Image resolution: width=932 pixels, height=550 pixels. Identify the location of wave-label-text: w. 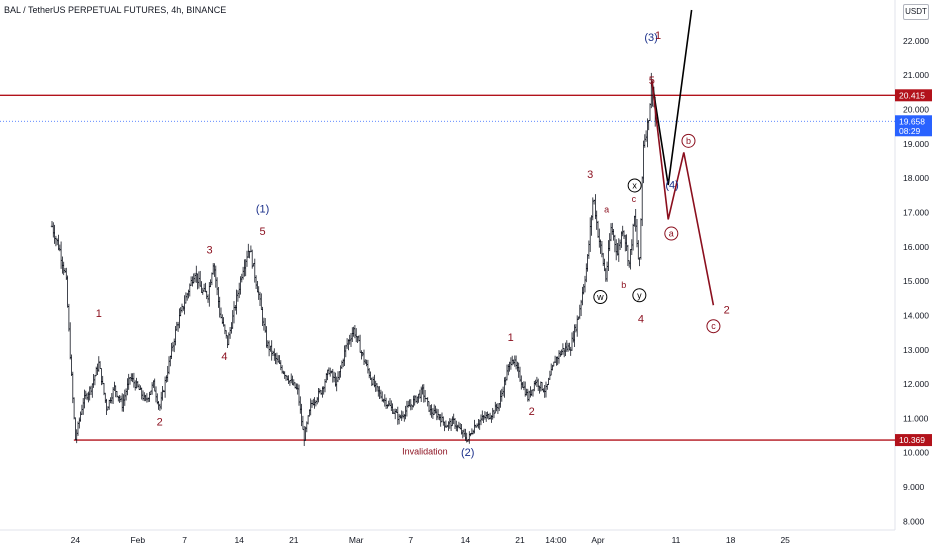
(600, 297).